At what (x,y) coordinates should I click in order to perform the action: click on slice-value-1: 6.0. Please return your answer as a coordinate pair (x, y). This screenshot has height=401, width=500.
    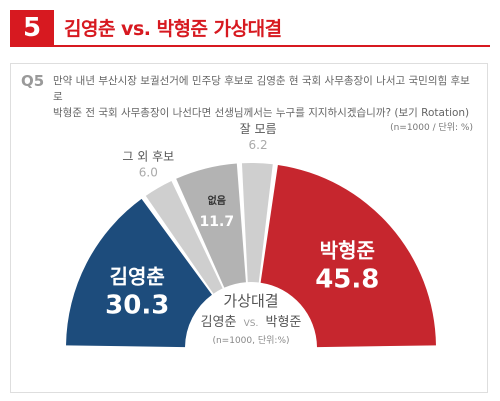
    Looking at the image, I should click on (148, 173).